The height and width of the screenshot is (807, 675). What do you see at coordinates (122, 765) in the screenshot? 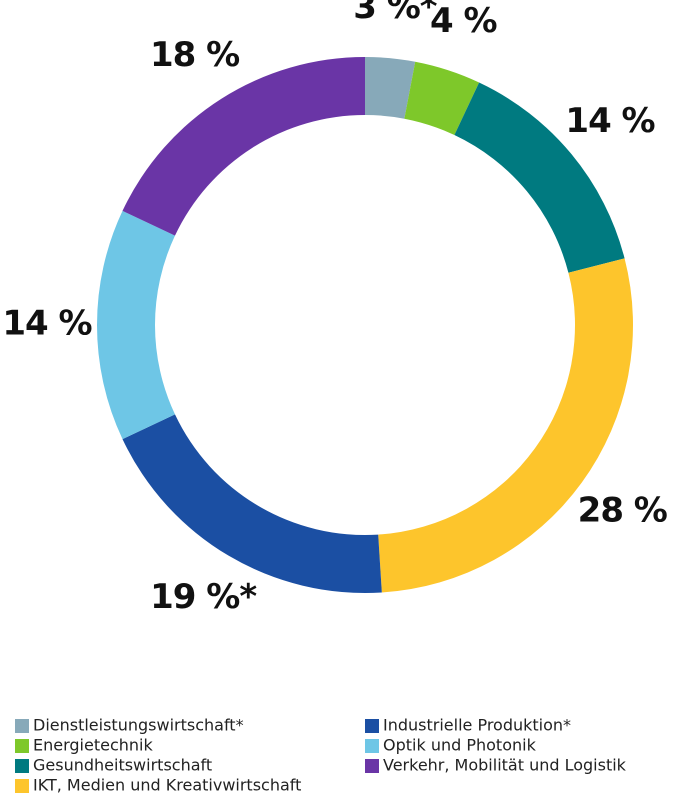
I see `legend-label: Gesundheitswirtschaft` at bounding box center [122, 765].